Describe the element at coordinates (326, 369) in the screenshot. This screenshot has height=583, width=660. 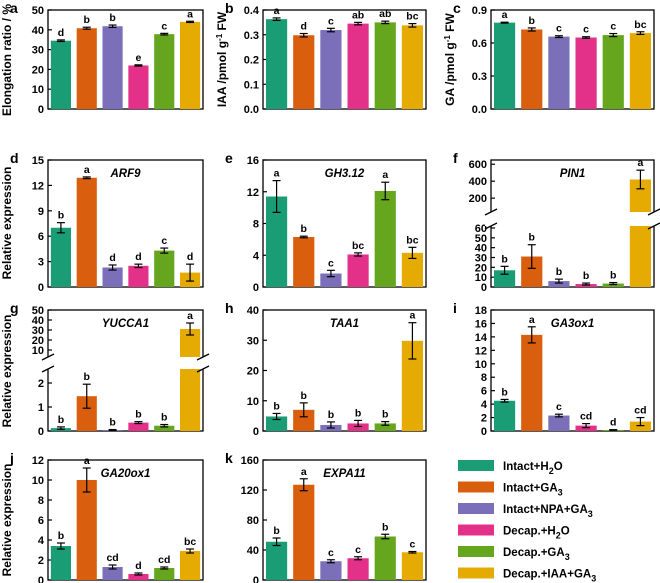
I see `panel-h: 0 10 20 30 40 b b b b b a h TAA1` at that location.